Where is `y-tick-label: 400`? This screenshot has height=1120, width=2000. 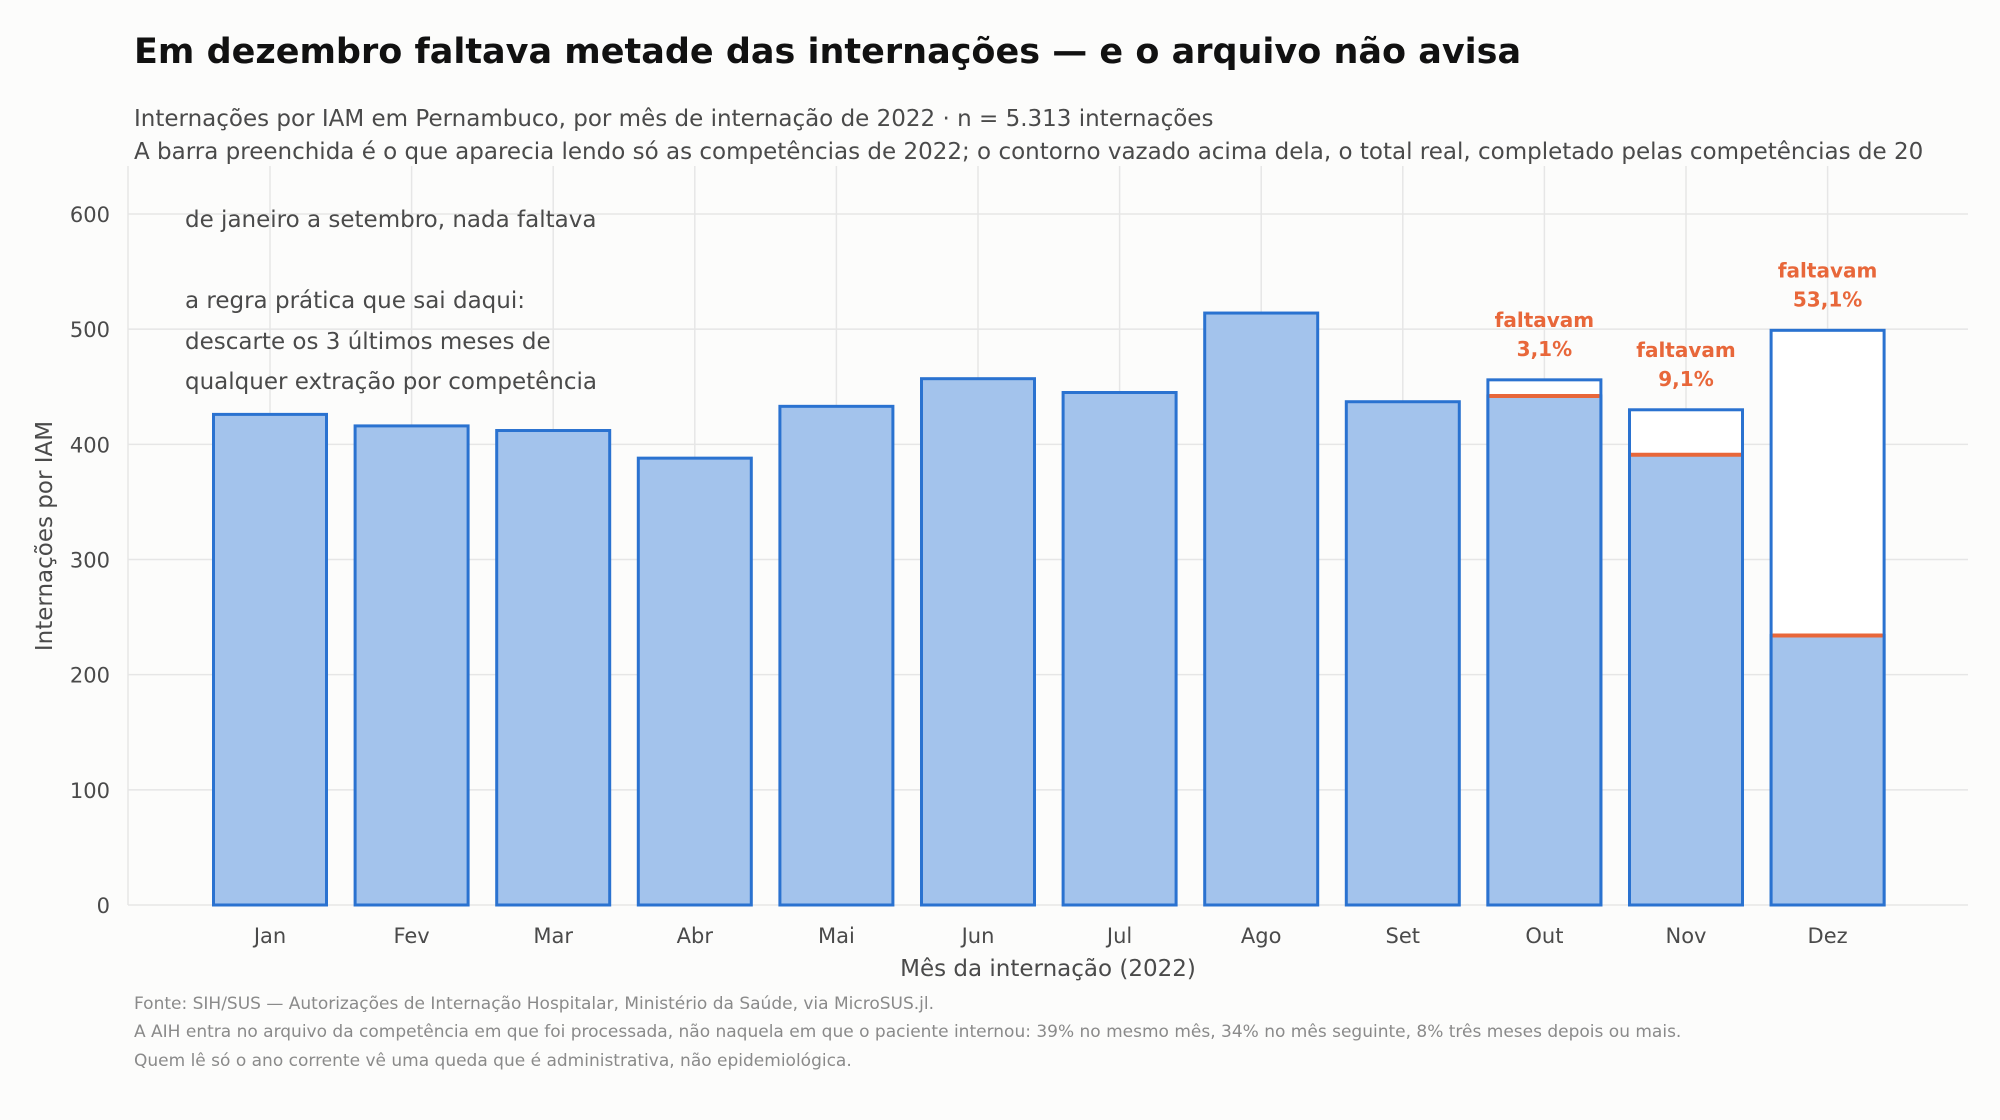
y-tick-label: 400 is located at coordinates (90, 445).